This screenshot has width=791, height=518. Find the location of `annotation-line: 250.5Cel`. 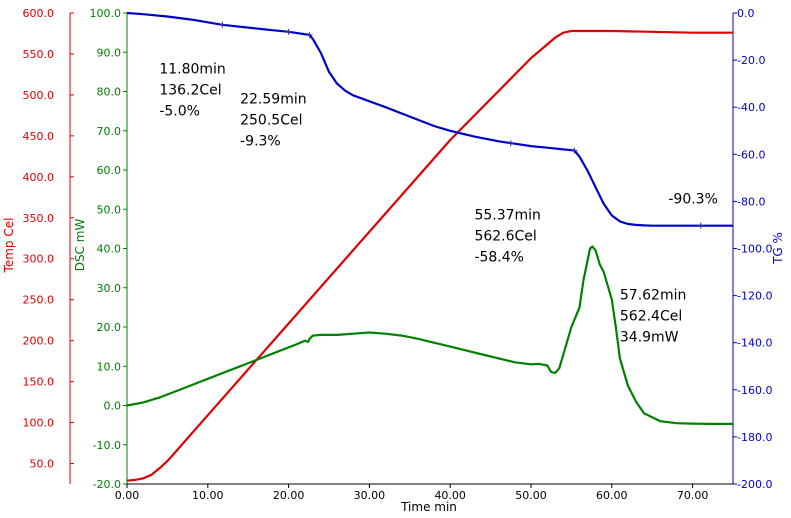

annotation-line: 250.5Cel is located at coordinates (271, 120).